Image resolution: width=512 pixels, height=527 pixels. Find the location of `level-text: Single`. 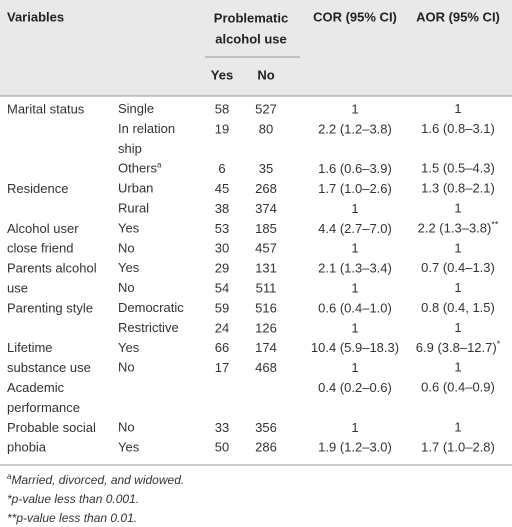

level-text: Single is located at coordinates (136, 108).